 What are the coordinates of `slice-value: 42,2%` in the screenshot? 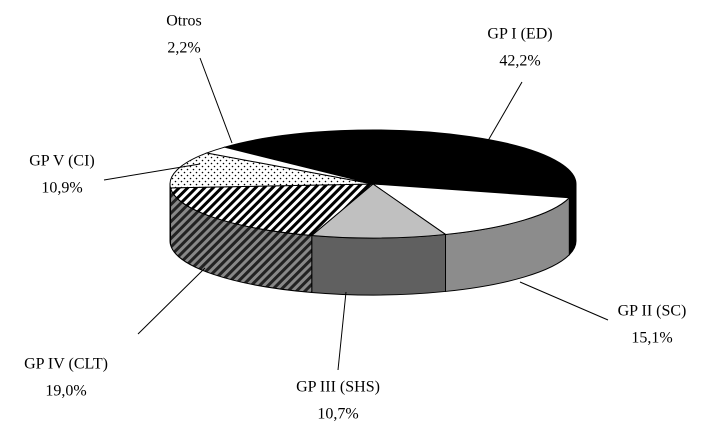 It's located at (519, 61).